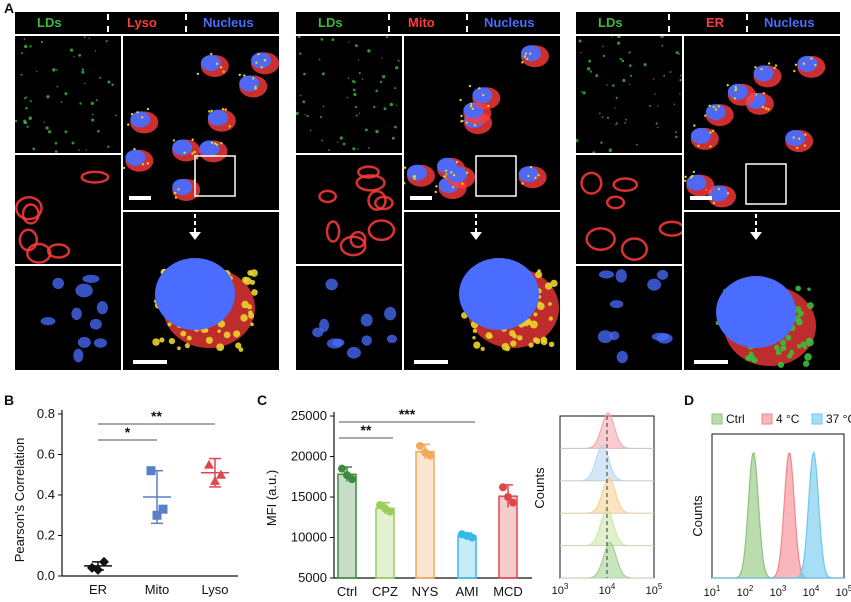 The image size is (851, 602). I want to click on y-tick-label: 0.2, so click(46, 535).